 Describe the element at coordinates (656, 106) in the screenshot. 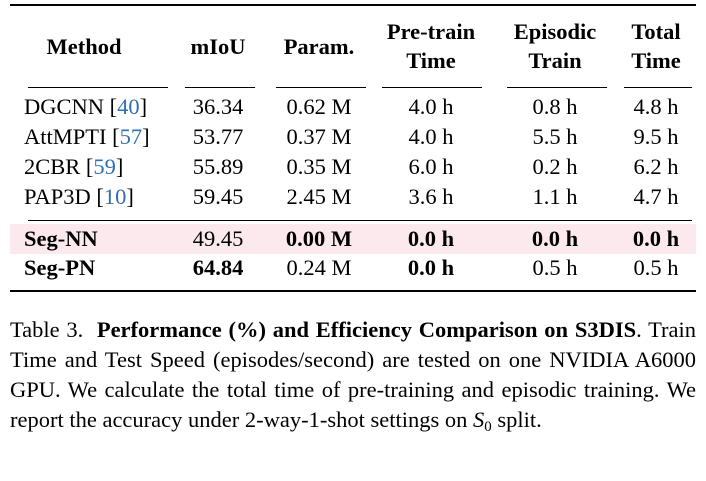

I see `total-cell: 4.8 h` at that location.